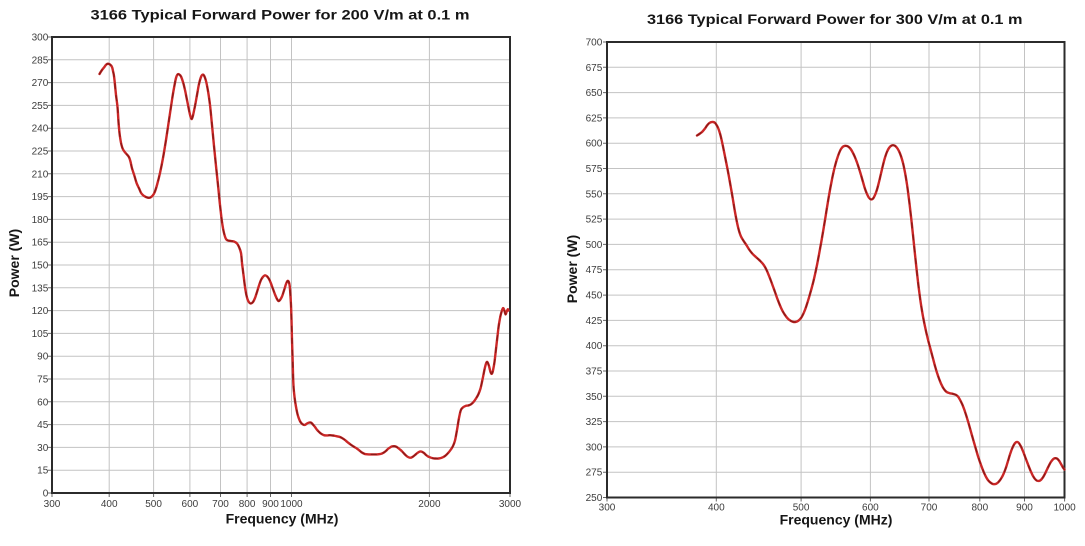 The height and width of the screenshot is (546, 1085). I want to click on svg-text: 450, so click(594, 296).